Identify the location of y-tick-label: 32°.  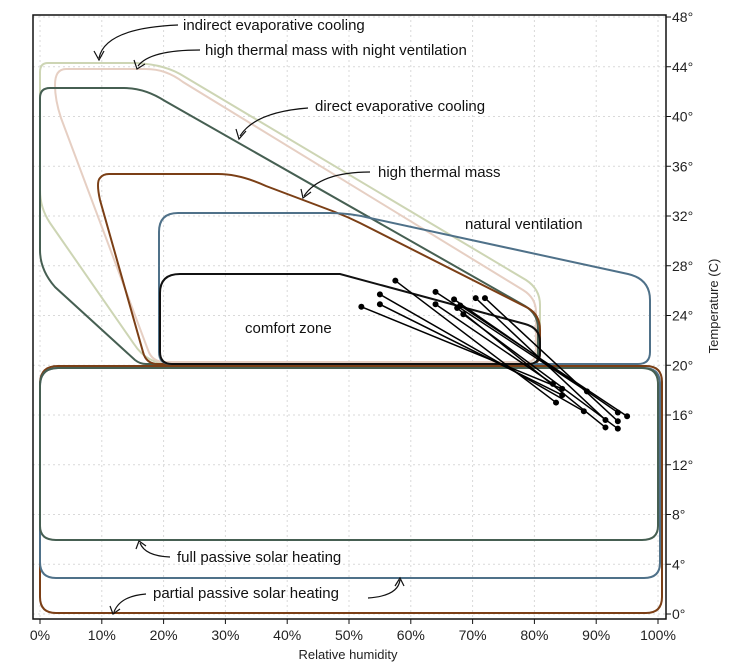
(682, 216).